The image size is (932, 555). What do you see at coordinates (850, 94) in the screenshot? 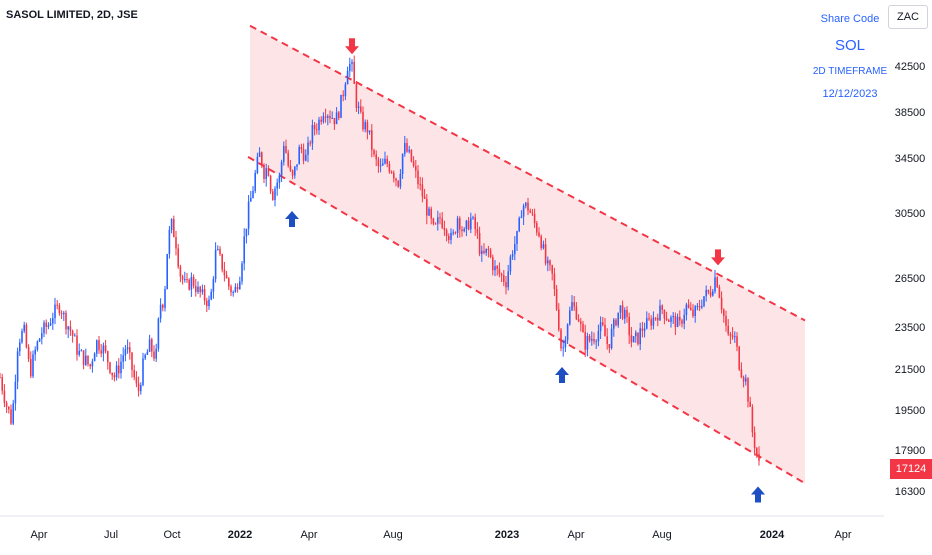
I see `info-date: 12/12/2023` at bounding box center [850, 94].